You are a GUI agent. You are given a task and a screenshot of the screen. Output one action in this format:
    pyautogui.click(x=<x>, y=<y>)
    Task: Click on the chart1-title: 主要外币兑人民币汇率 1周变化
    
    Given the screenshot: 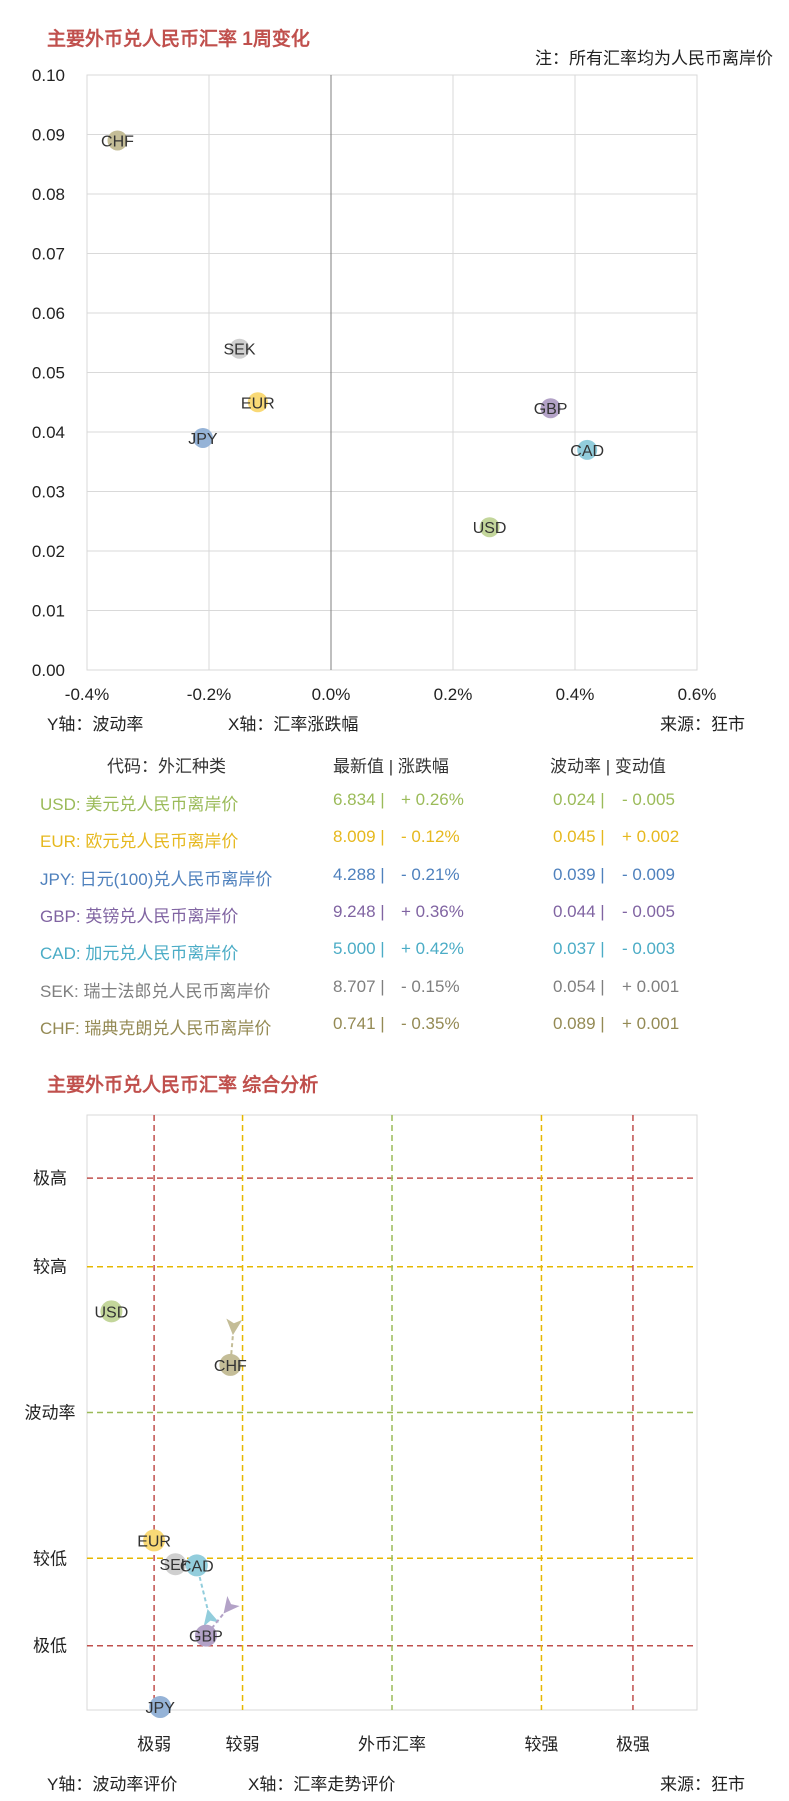 What is the action you would take?
    pyautogui.click(x=178, y=39)
    